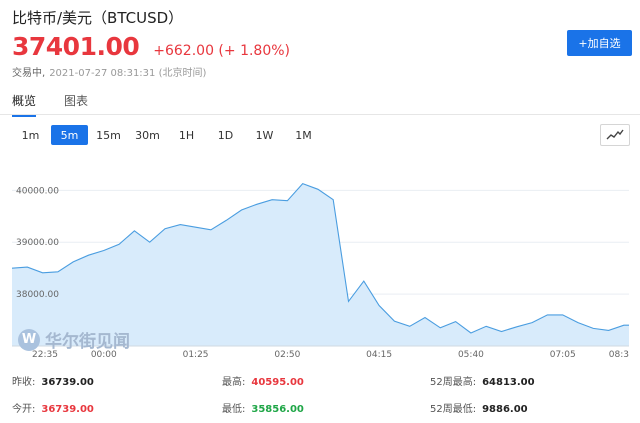 The width and height of the screenshot is (640, 423). I want to click on time-range-bar: 1m 5m 15m 30m 1H 1D 1W 1M, so click(168, 135).